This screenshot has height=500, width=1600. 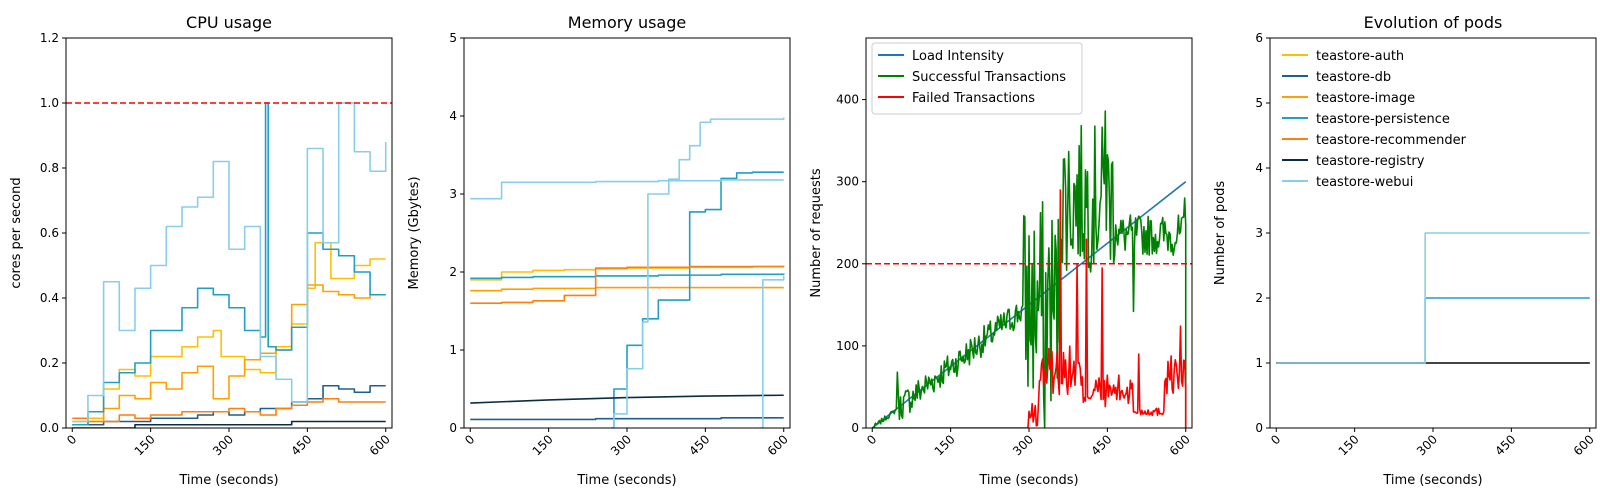 I want to click on y-axis-label: Number of requests, so click(x=816, y=232).